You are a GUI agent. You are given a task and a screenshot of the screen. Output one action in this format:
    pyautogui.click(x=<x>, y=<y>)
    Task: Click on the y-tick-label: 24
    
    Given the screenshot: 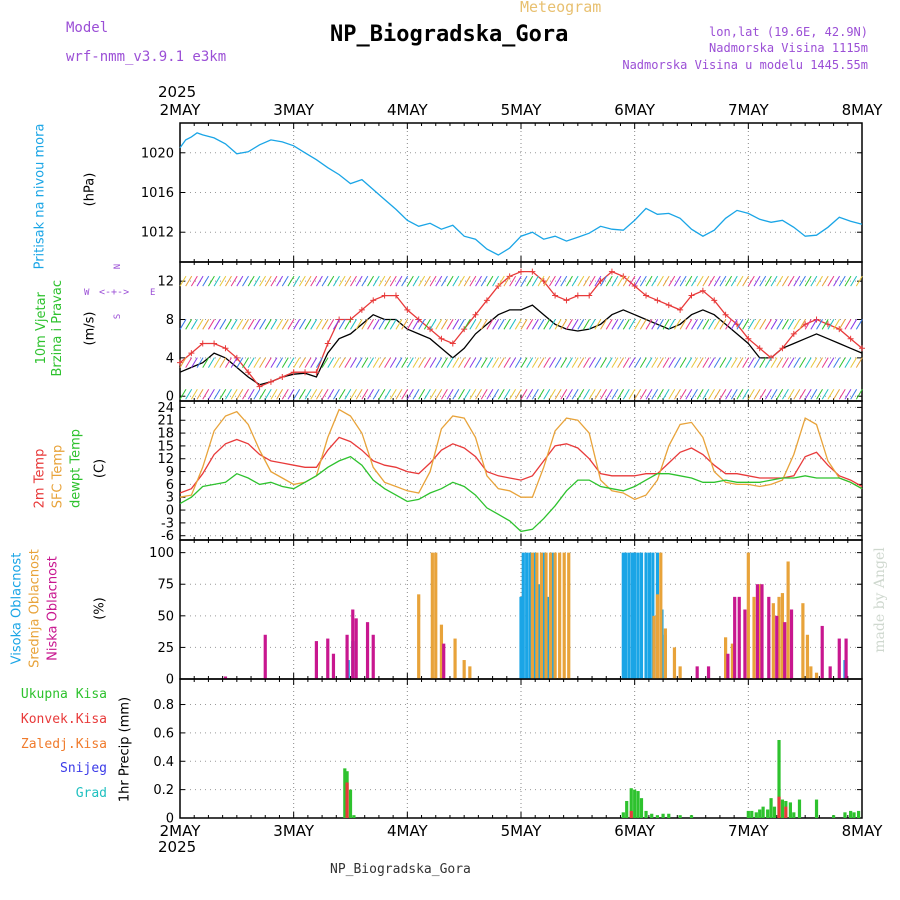 What is the action you would take?
    pyautogui.click(x=165, y=408)
    